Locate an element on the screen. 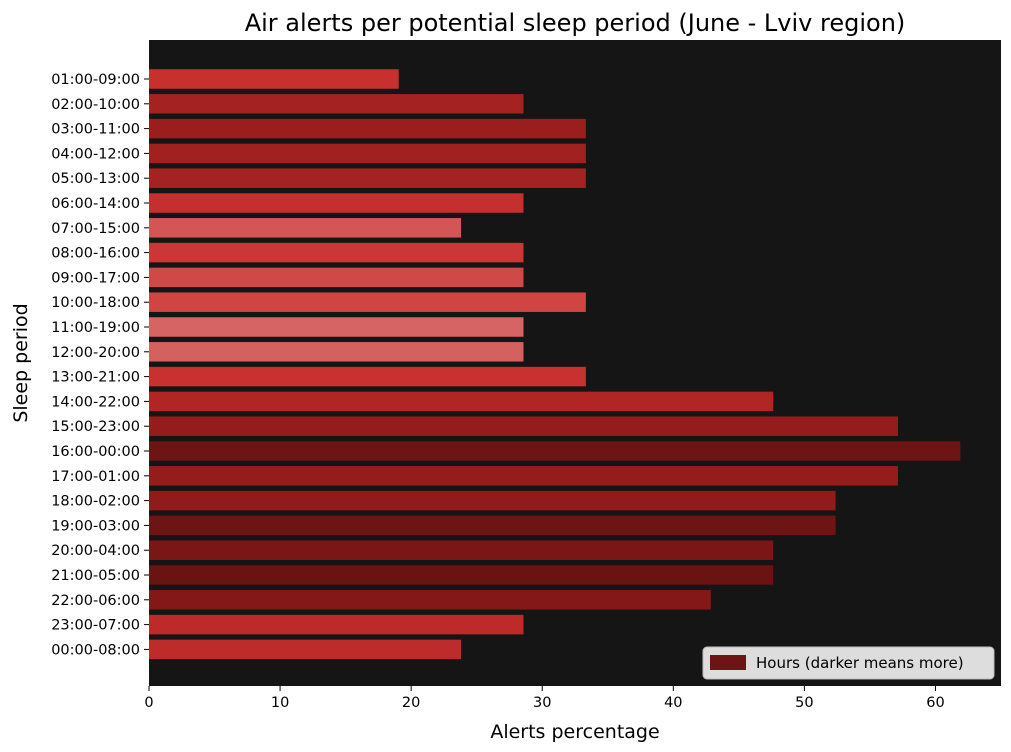 The width and height of the screenshot is (1011, 752). bar-00:00-08:00 is located at coordinates (305, 649).